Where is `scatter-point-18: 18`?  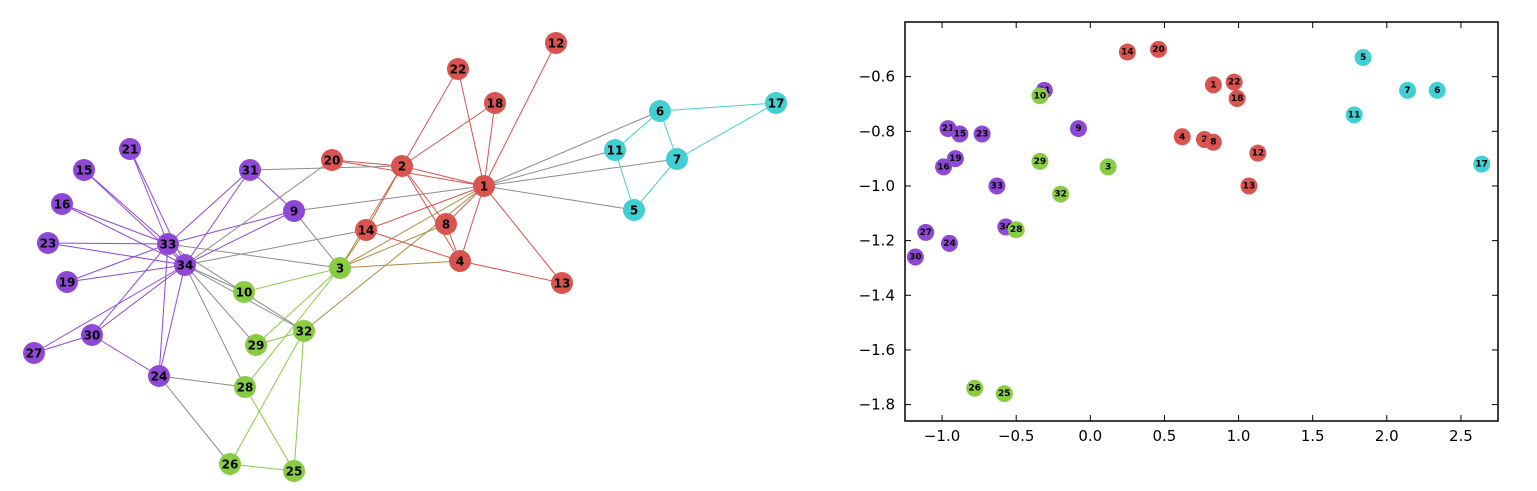 scatter-point-18: 18 is located at coordinates (1237, 99).